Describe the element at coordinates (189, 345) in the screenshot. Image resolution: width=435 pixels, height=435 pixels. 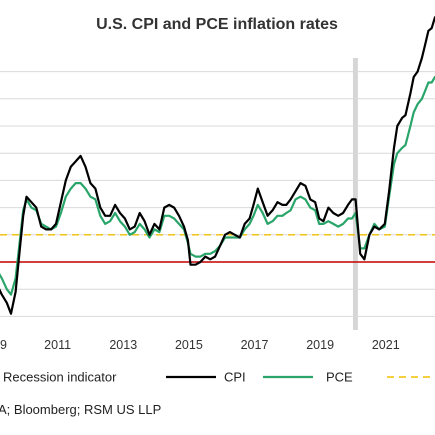
I see `x-tick-label: 2015` at that location.